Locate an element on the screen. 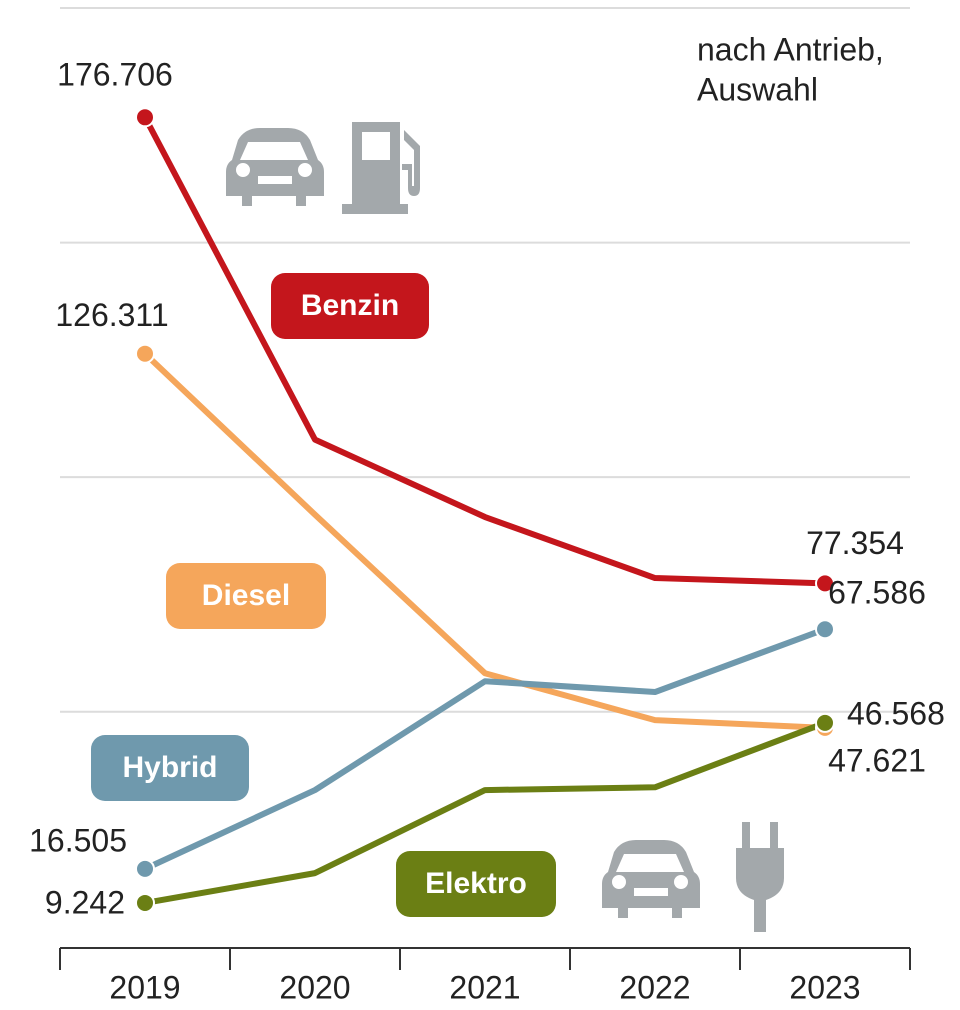  data-label: 9.242 is located at coordinates (85, 902).